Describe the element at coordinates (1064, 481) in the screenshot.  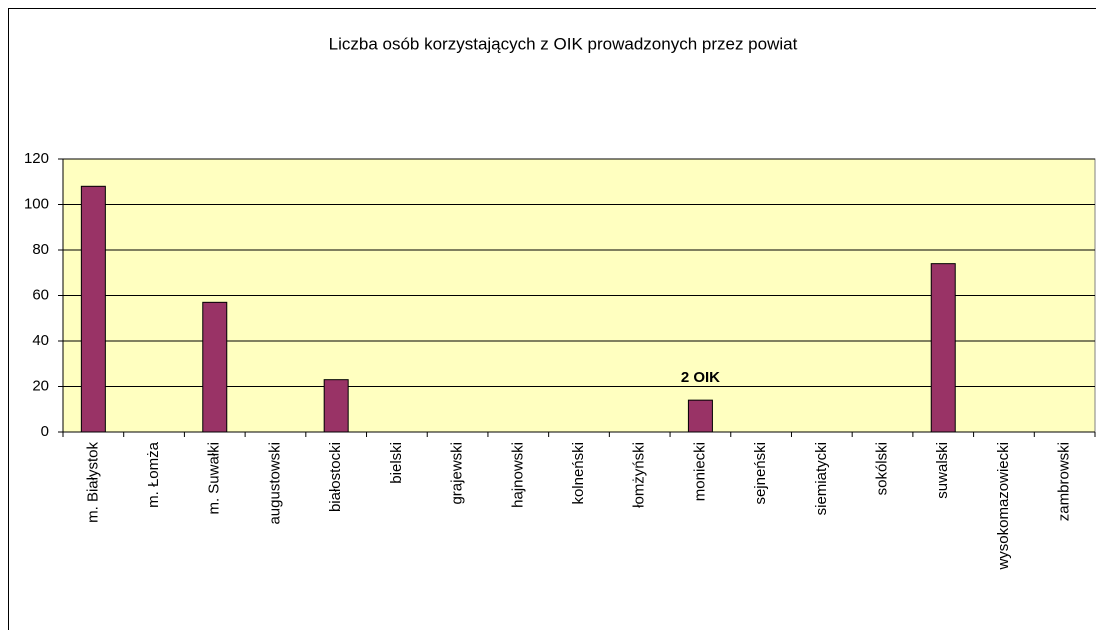
I see `x-tick-label: zambrowski` at that location.